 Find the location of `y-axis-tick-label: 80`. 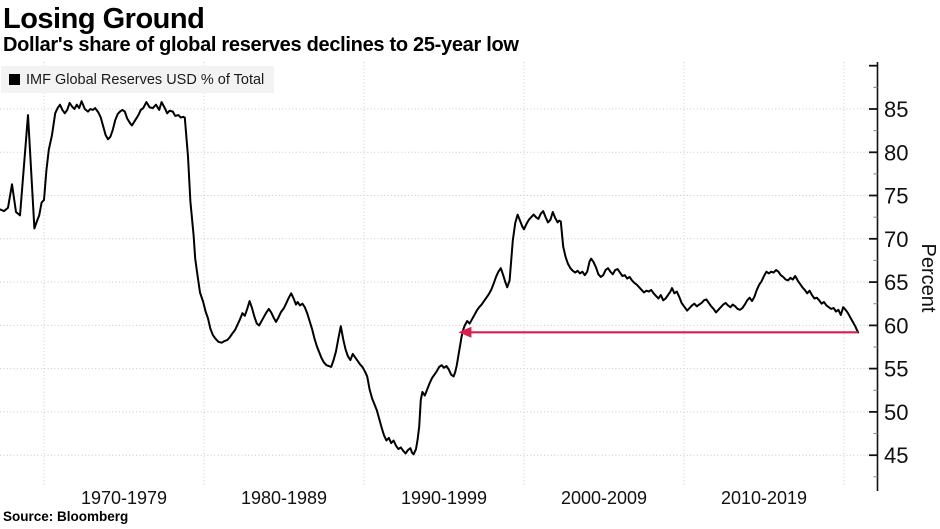

y-axis-tick-label: 80 is located at coordinates (896, 152).